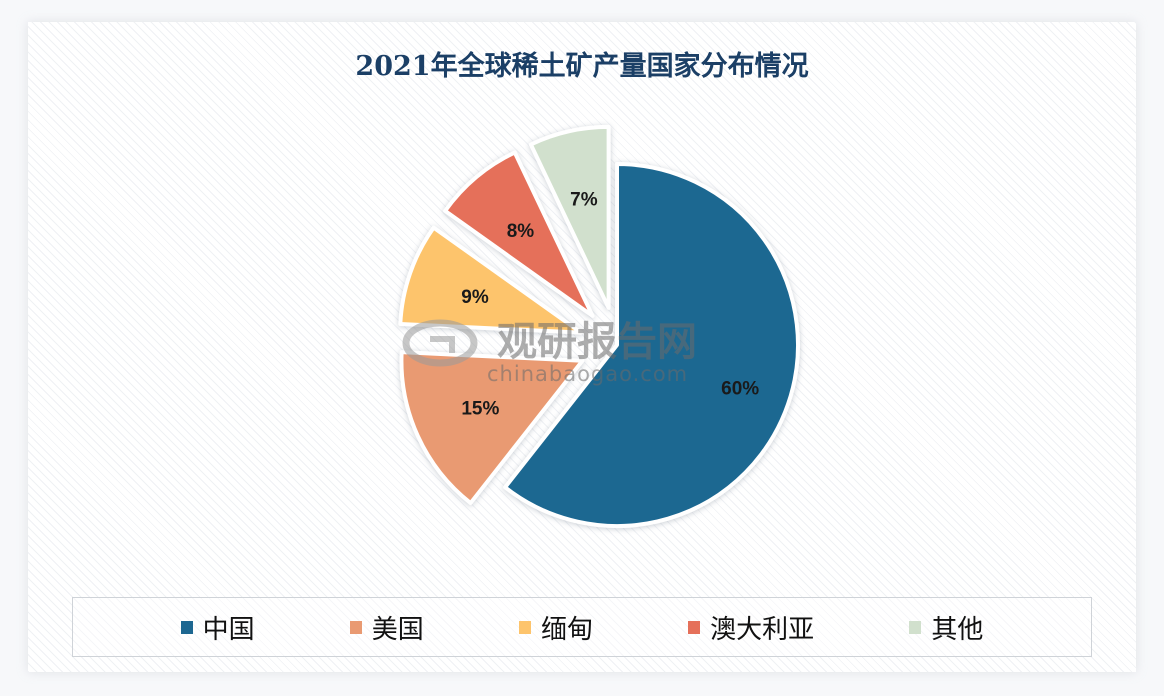 This screenshot has height=696, width=1164. I want to click on legend-swatch-australia, so click(694, 627).